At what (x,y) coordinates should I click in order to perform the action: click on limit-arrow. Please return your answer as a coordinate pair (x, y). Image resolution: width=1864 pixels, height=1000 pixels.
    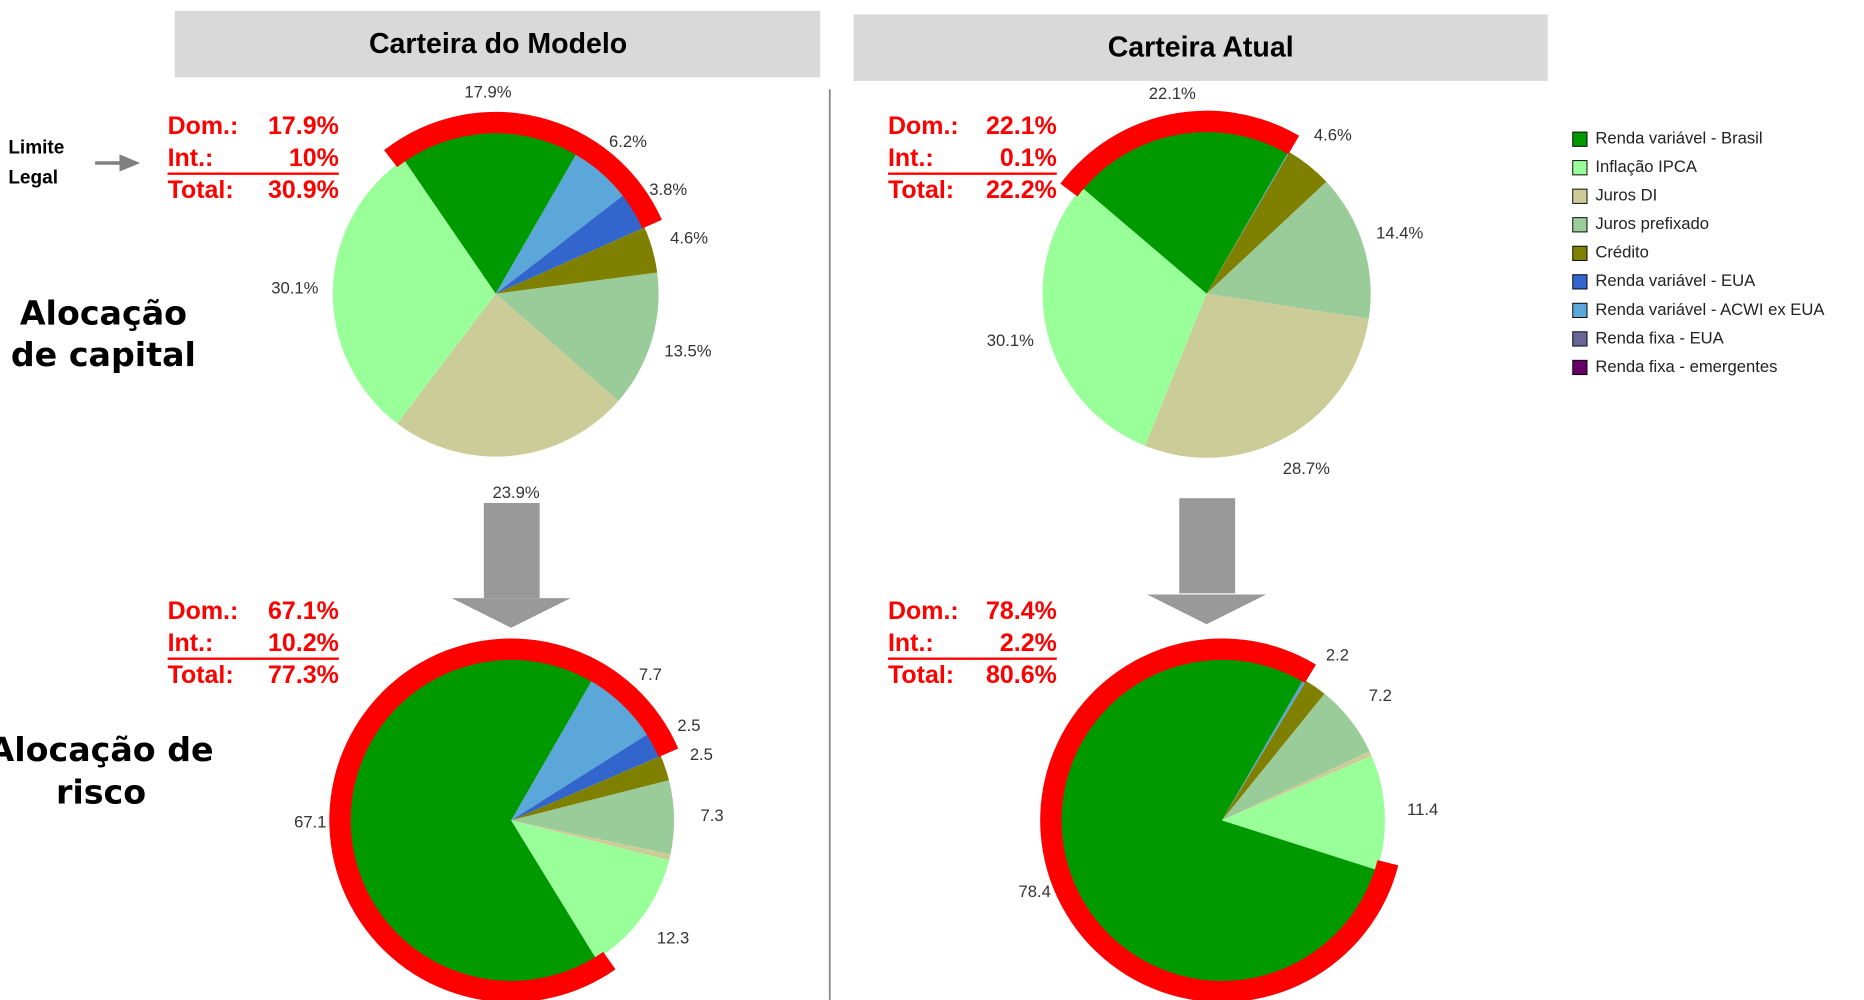
    Looking at the image, I should click on (118, 163).